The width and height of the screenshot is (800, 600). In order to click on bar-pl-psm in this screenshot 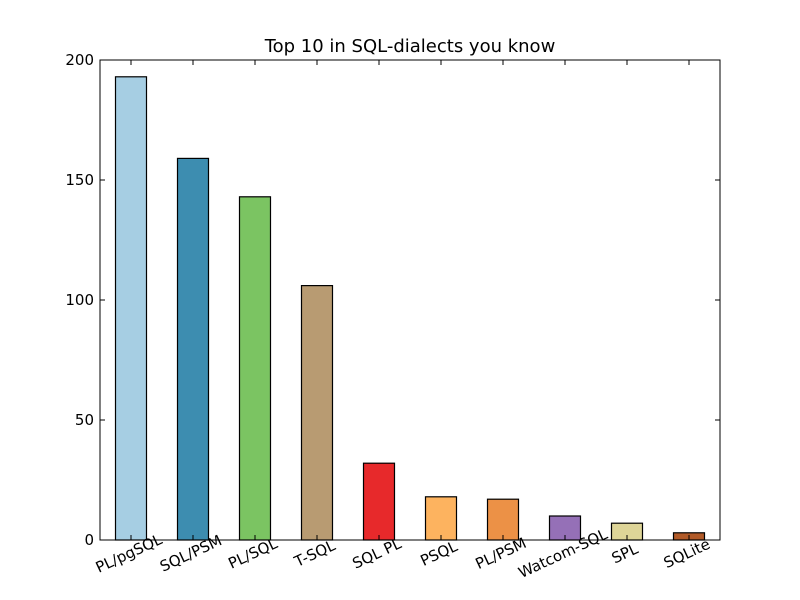, I will do `click(503, 519)`.